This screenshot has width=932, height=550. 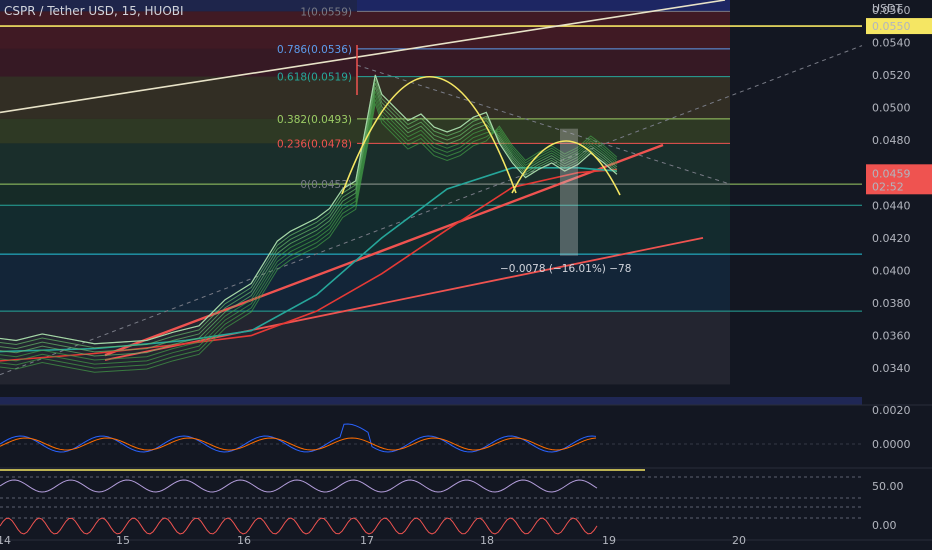 What do you see at coordinates (891, 336) in the screenshot?
I see `y-tick-10: 0.0360` at bounding box center [891, 336].